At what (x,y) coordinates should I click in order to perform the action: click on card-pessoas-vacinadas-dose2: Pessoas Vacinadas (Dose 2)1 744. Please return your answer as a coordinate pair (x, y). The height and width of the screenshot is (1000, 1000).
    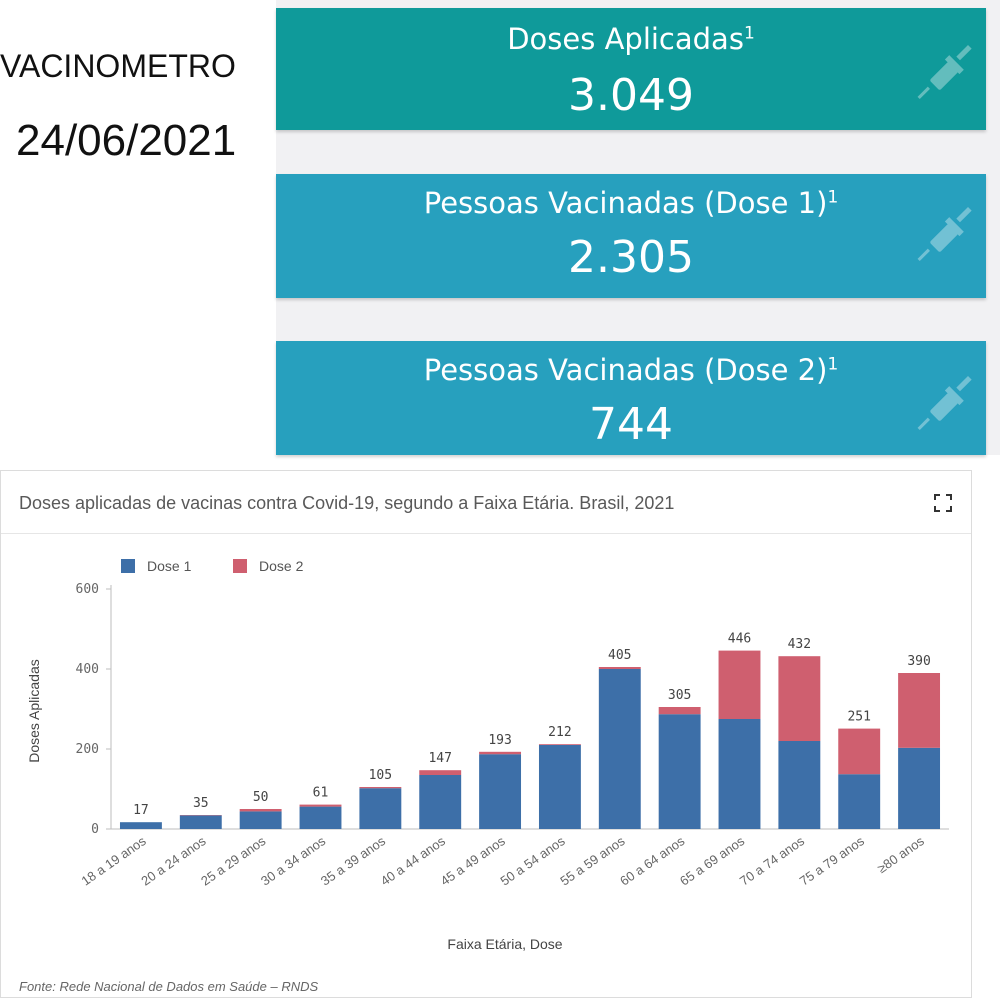
    Looking at the image, I should click on (631, 398).